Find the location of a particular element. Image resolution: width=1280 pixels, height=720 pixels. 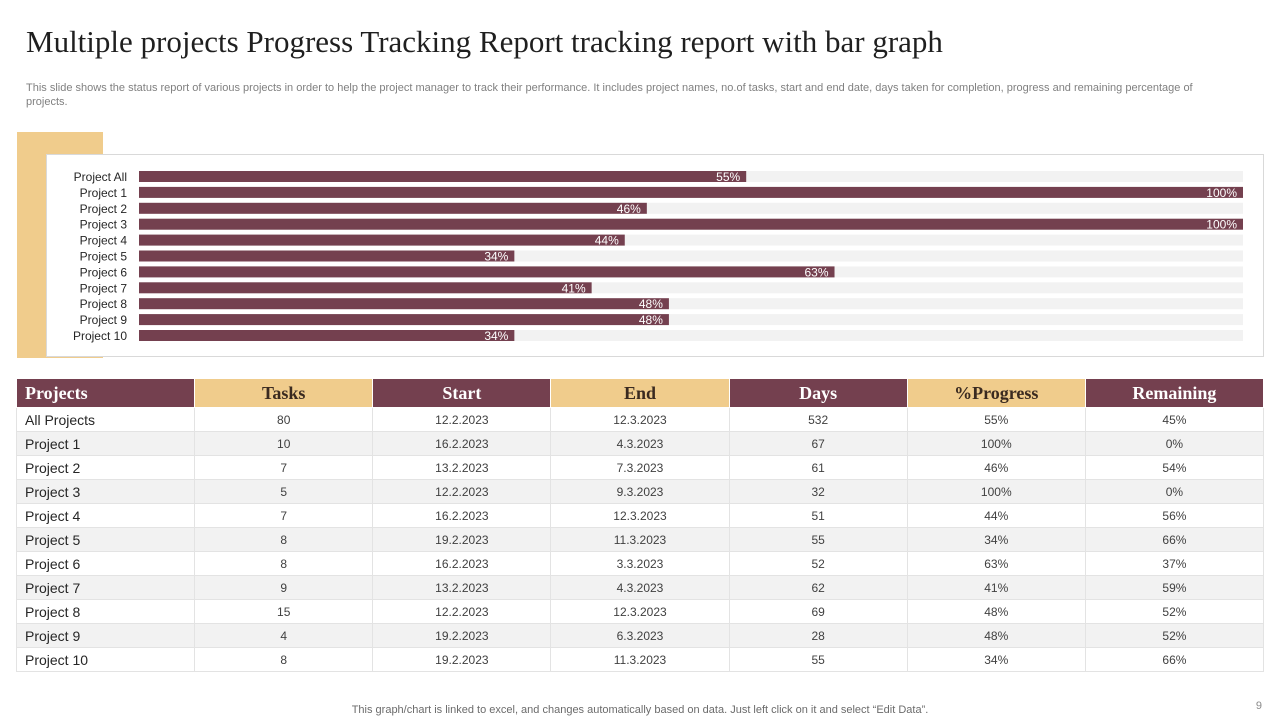

table-row: Project 7 9 13.2.2023 4.3.2023 62 41% 59% is located at coordinates (640, 587).